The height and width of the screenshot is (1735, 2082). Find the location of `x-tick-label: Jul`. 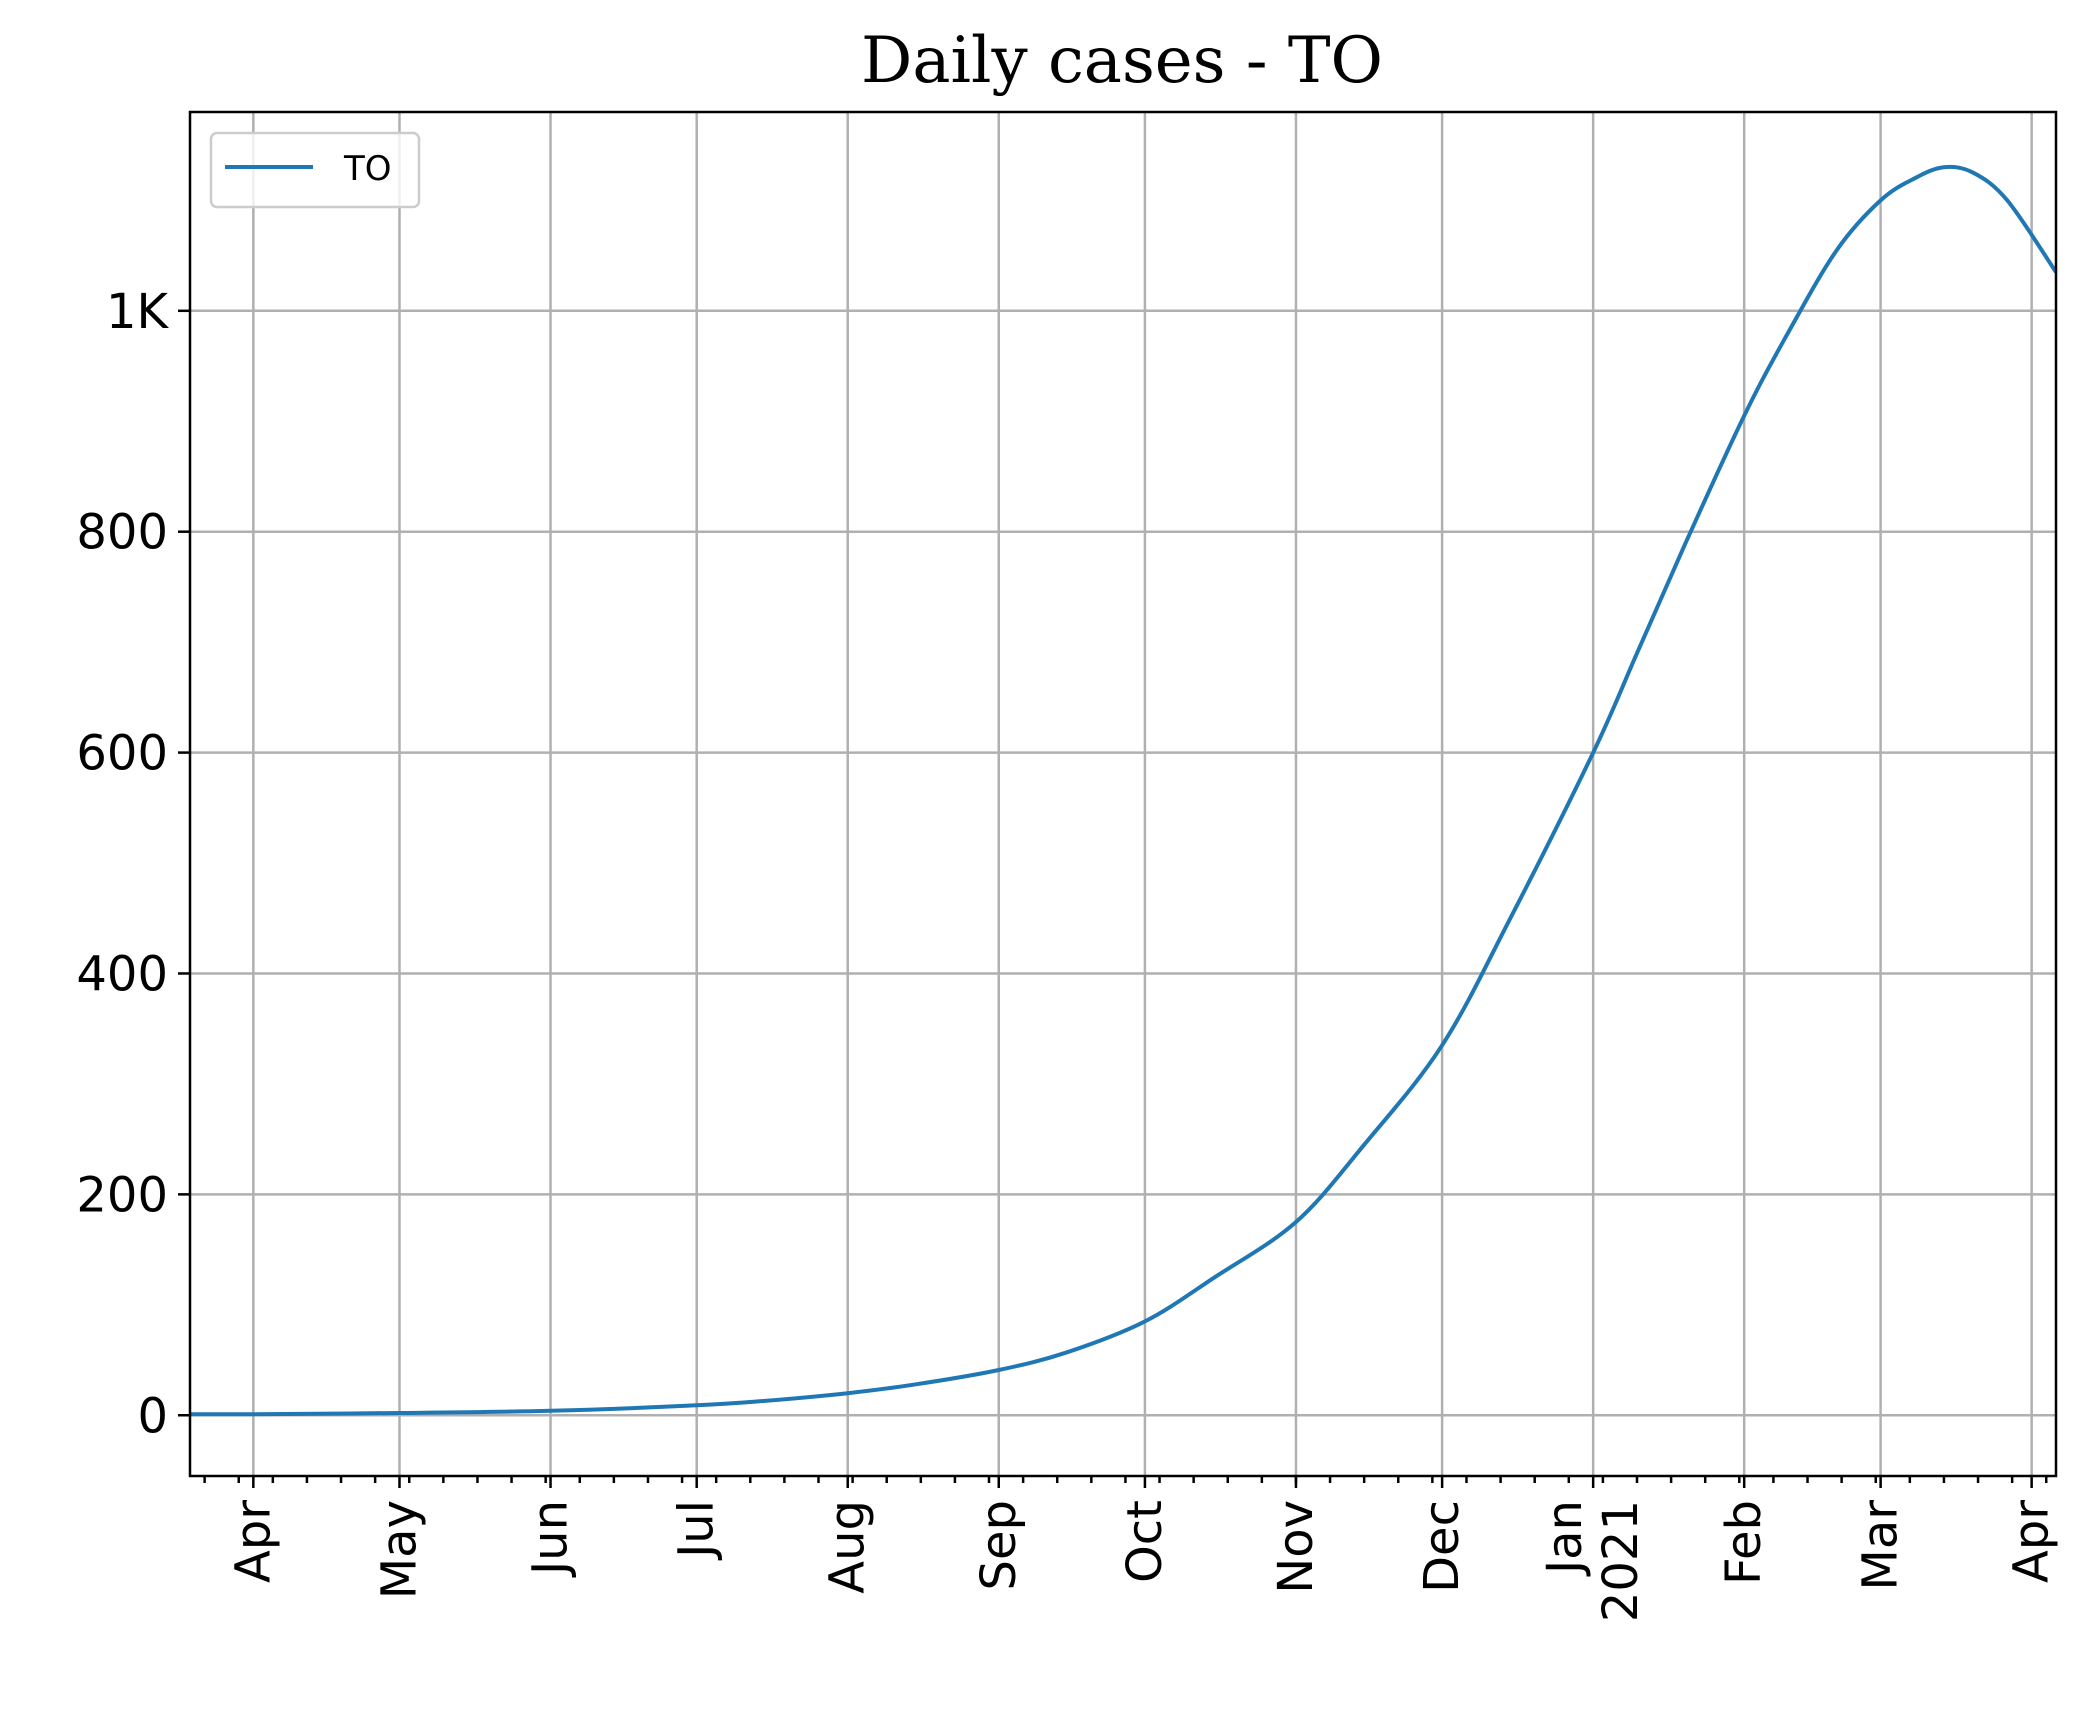

x-tick-label: Jul is located at coordinates (697, 1530).